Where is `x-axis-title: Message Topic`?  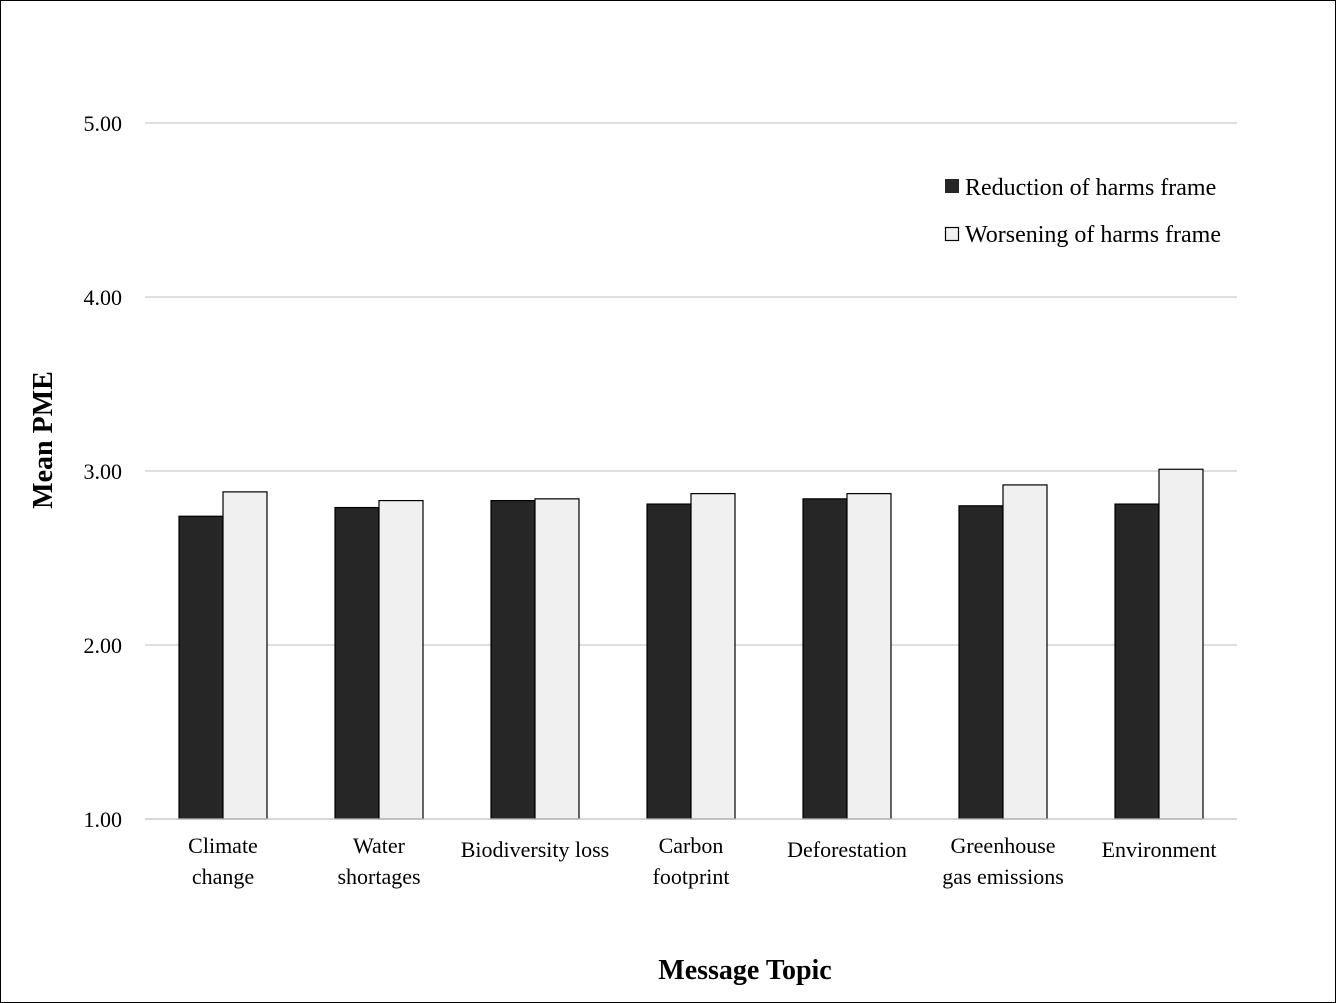 x-axis-title: Message Topic is located at coordinates (744, 970).